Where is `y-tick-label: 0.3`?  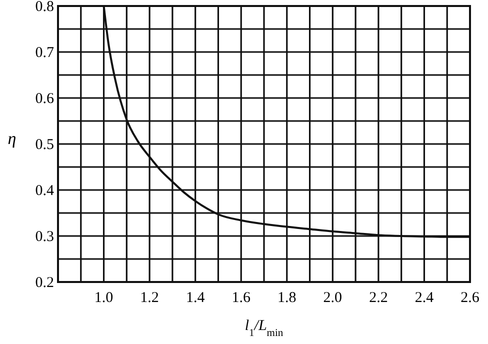 y-tick-label: 0.3 is located at coordinates (44, 237).